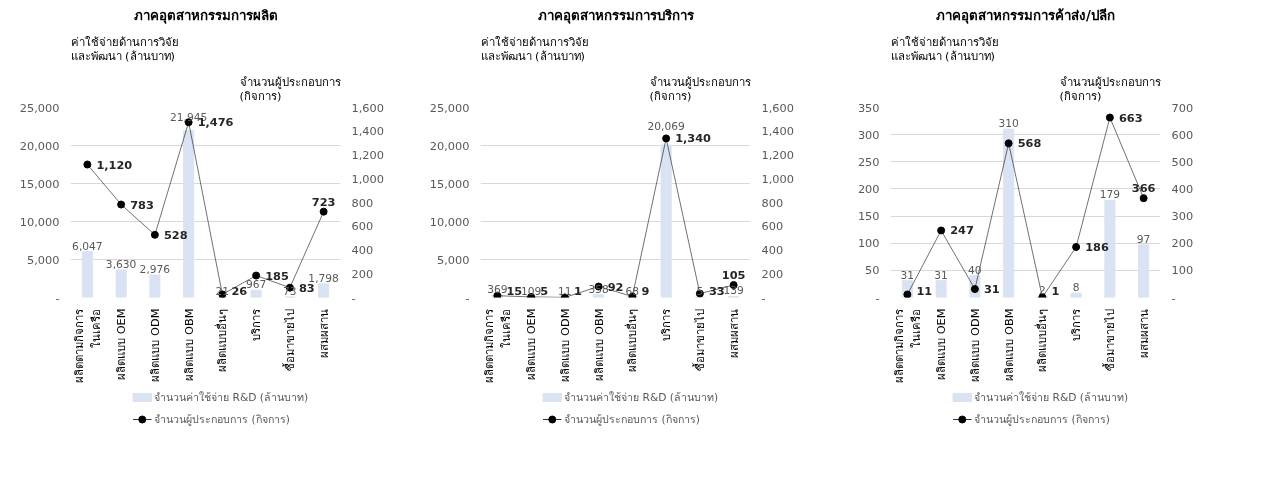 This screenshot has height=497, width=1264. Describe the element at coordinates (1130, 117) in the screenshot. I see `data-label: 663` at that location.